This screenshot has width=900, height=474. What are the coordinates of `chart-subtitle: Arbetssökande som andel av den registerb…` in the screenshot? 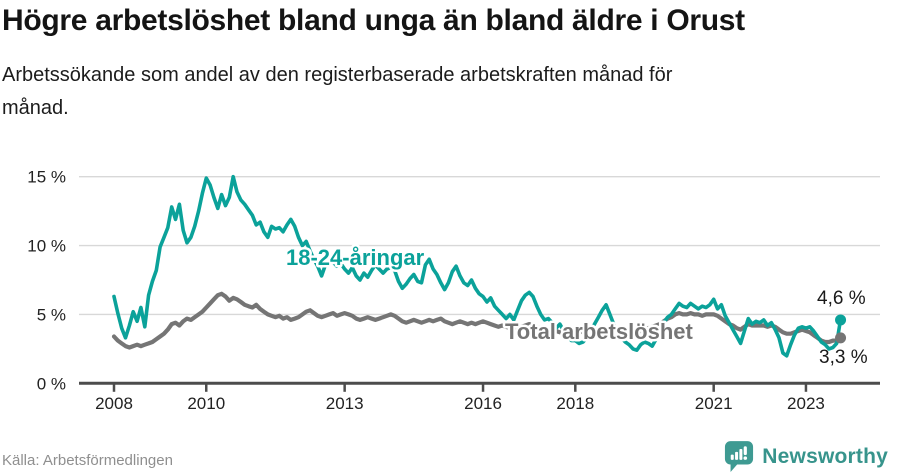 It's located at (337, 92).